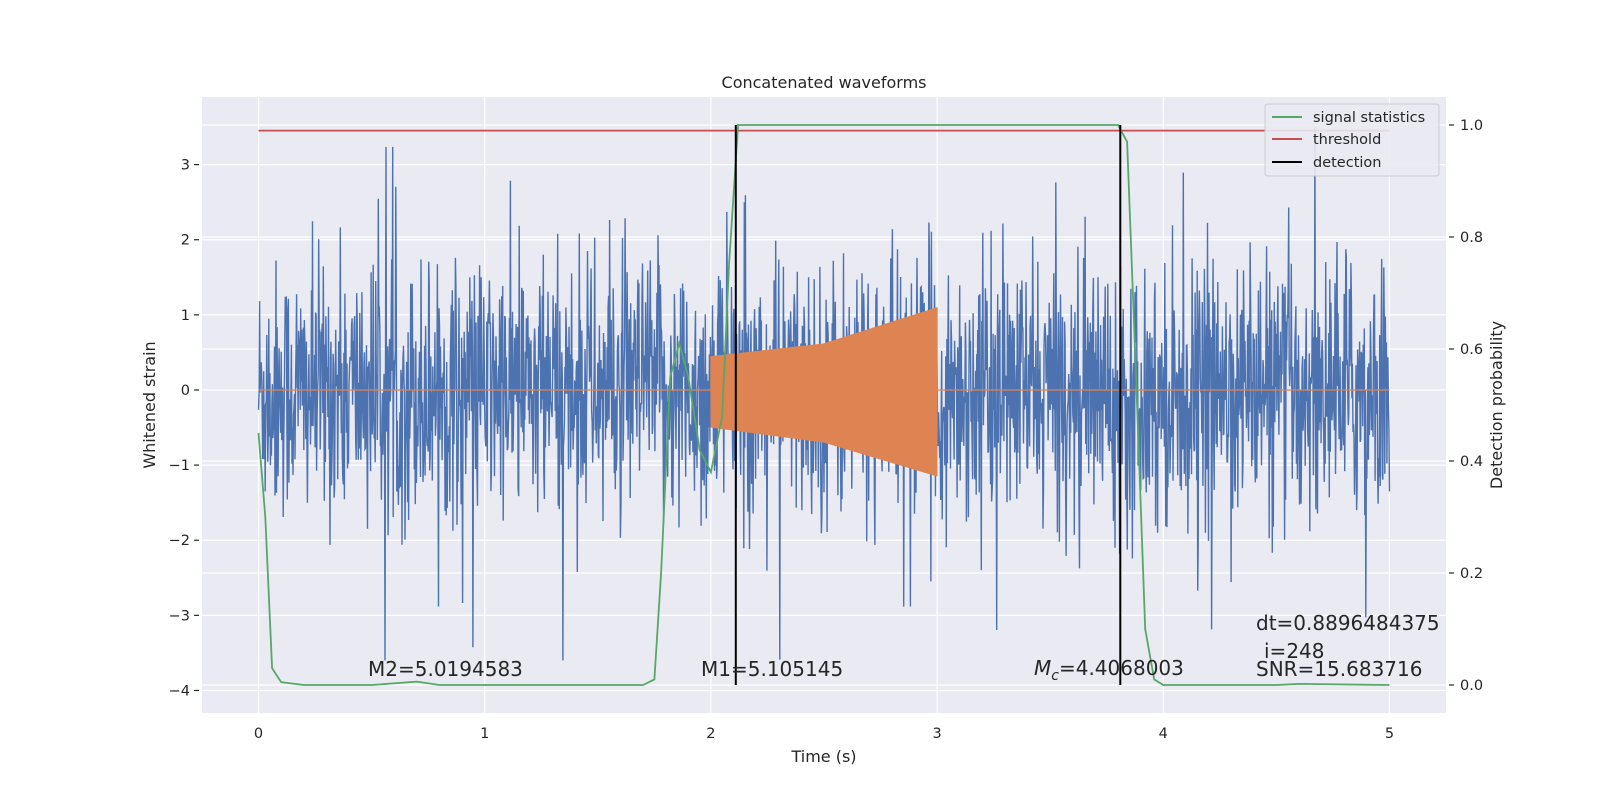 Image resolution: width=1600 pixels, height=800 pixels. I want to click on annotation-mc-subscript: c, so click(1055, 676).